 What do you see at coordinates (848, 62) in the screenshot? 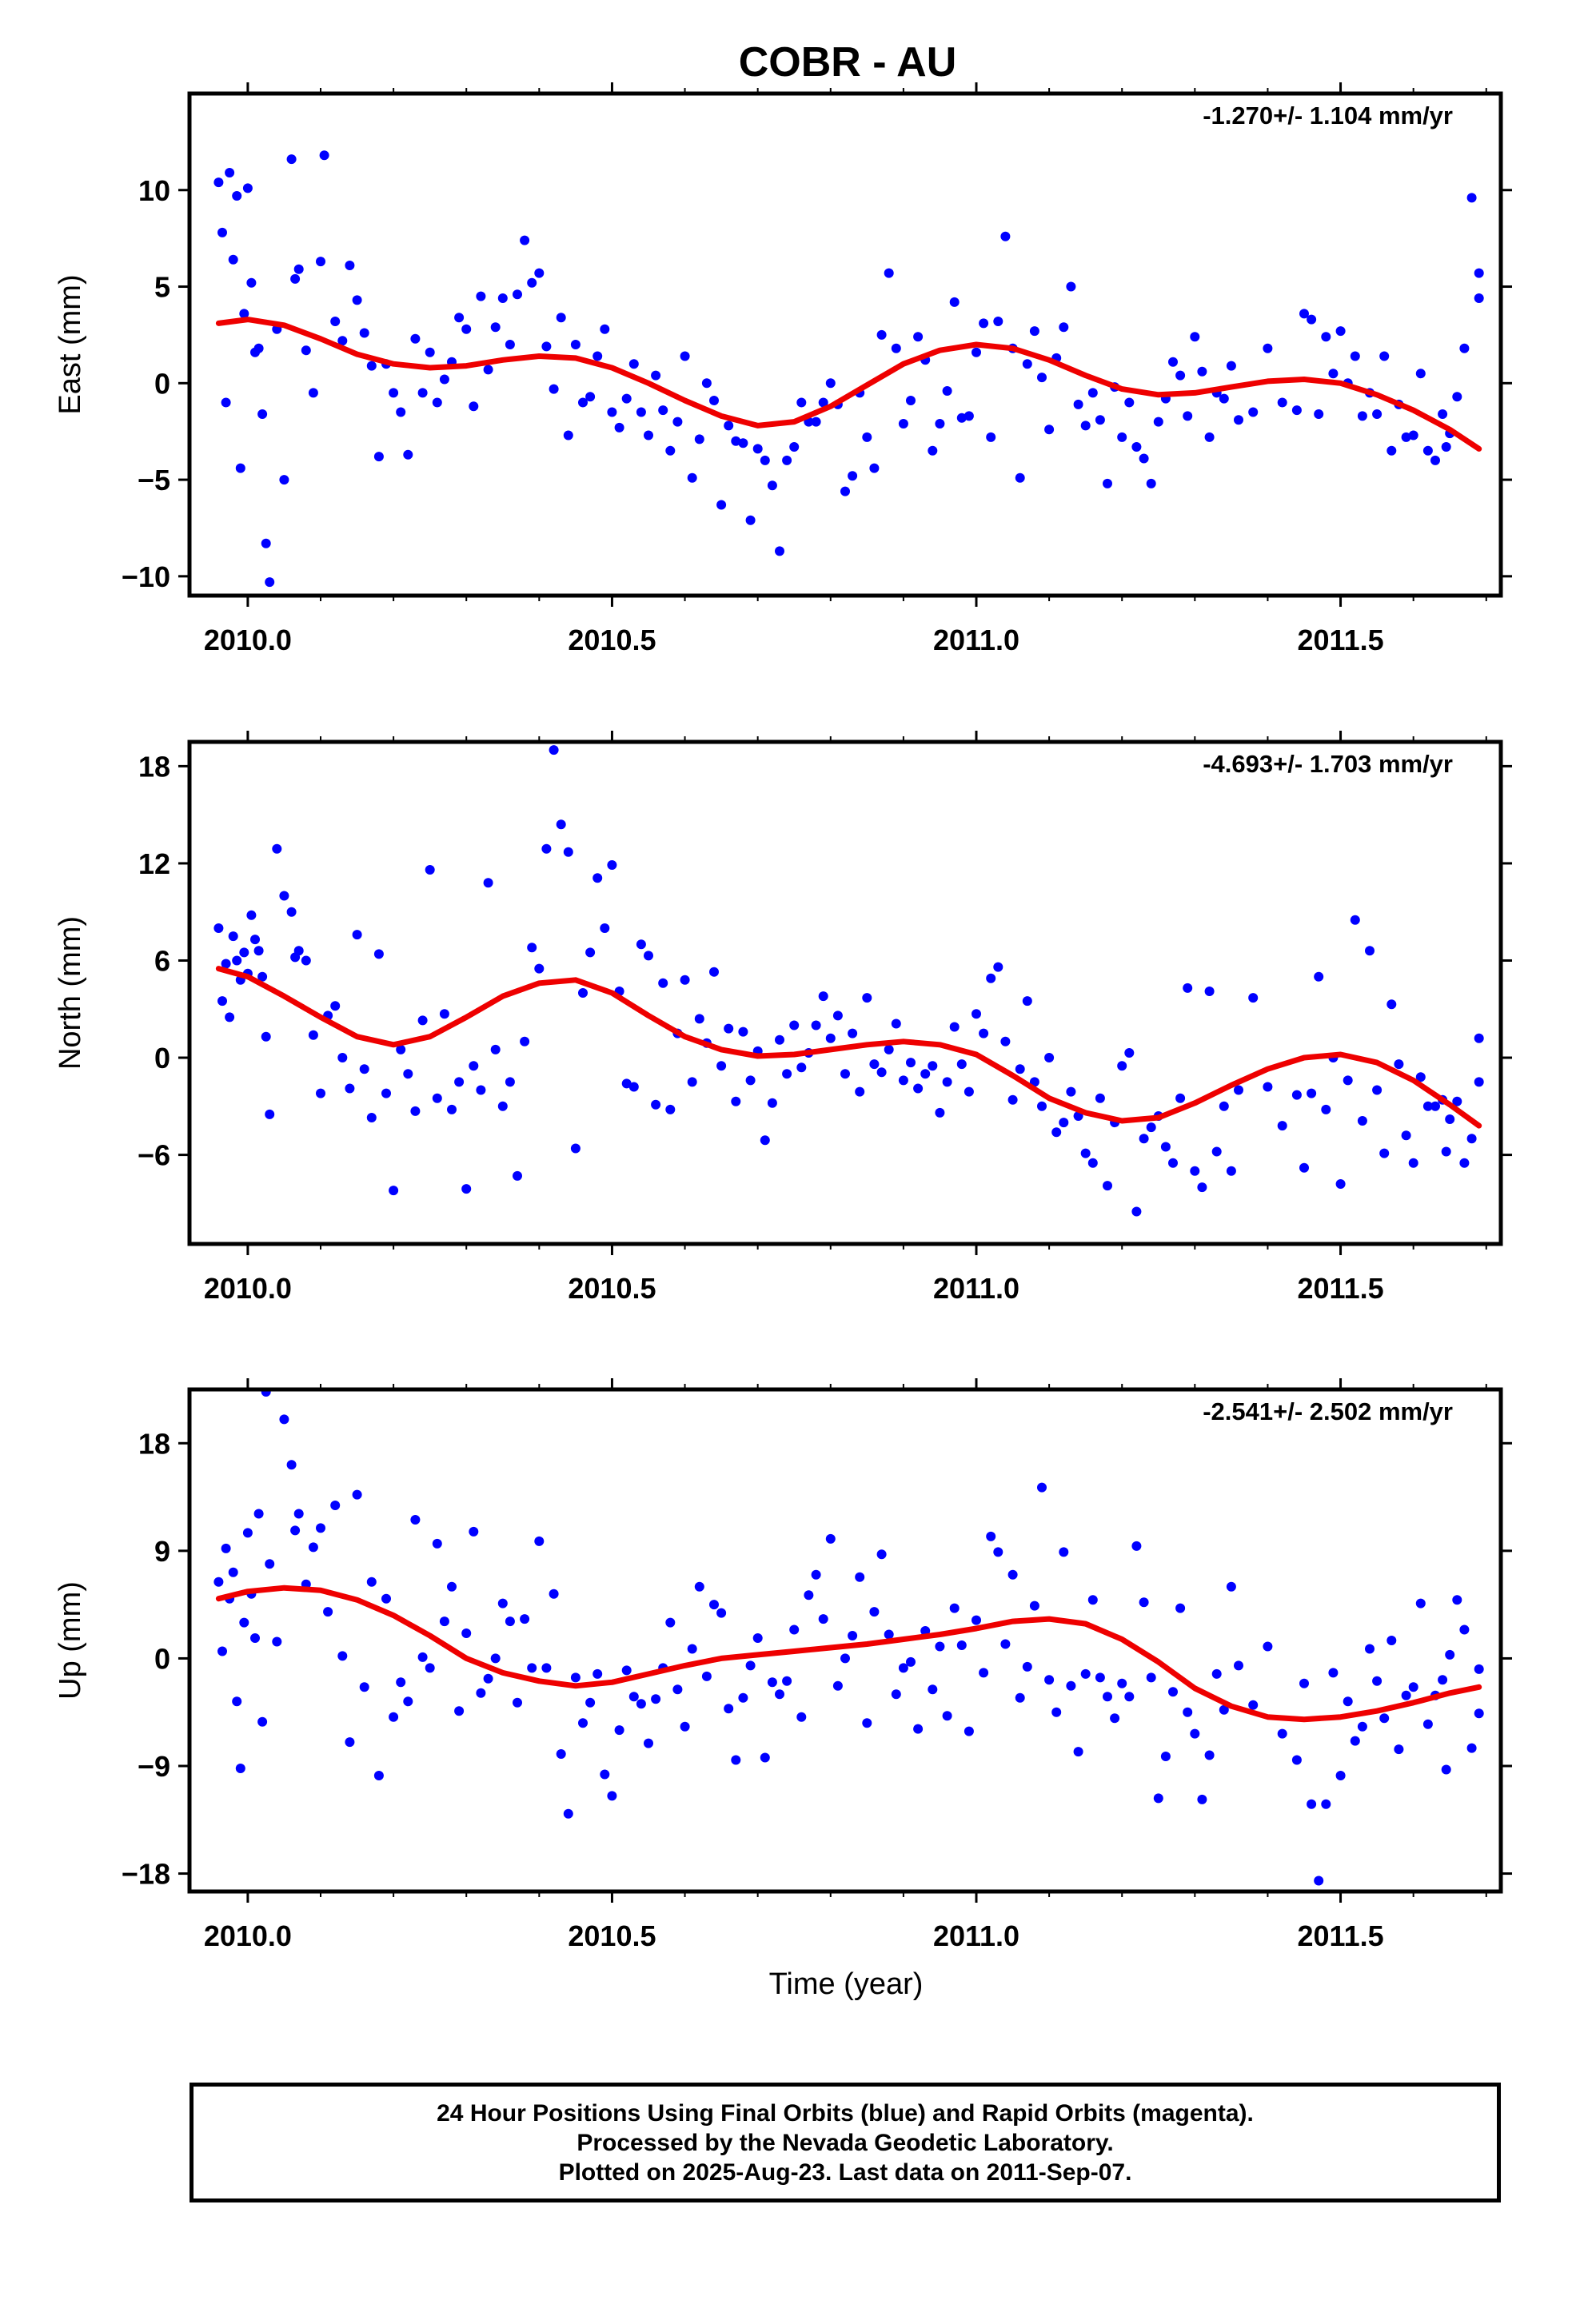
I see `figure-title: COBR - AU` at bounding box center [848, 62].